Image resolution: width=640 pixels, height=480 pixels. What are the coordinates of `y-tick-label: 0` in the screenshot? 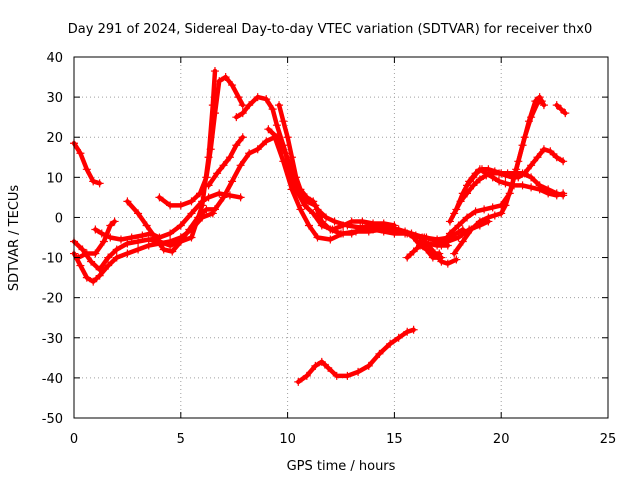 It's located at (59, 218).